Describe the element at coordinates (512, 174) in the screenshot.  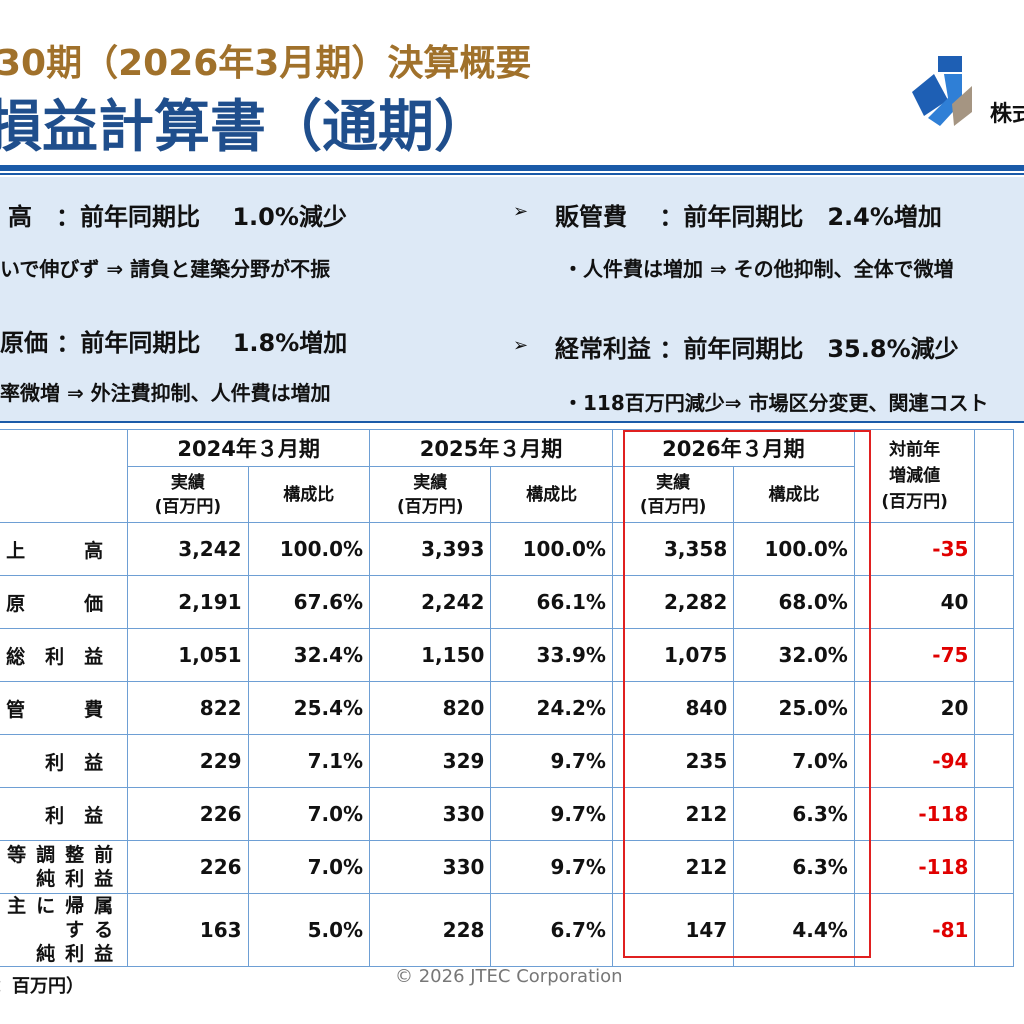
I see `header-divider-thin` at that location.